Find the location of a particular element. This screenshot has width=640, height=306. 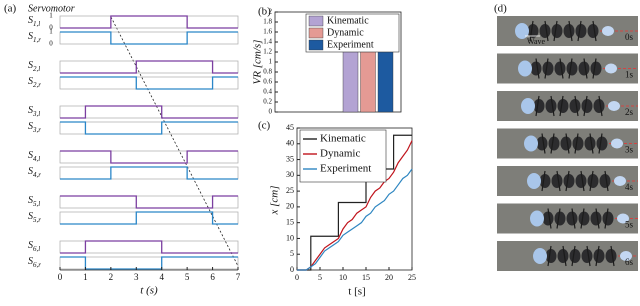

y-tick-label: 1.2 is located at coordinates (267, 52).